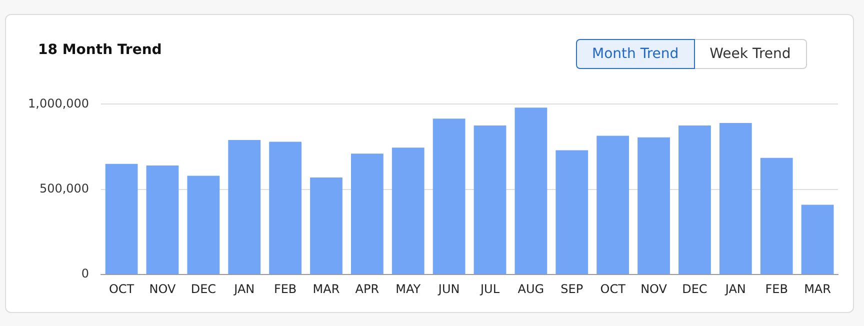 This screenshot has height=326, width=864. What do you see at coordinates (572, 289) in the screenshot?
I see `x-tick-label: SEP` at bounding box center [572, 289].